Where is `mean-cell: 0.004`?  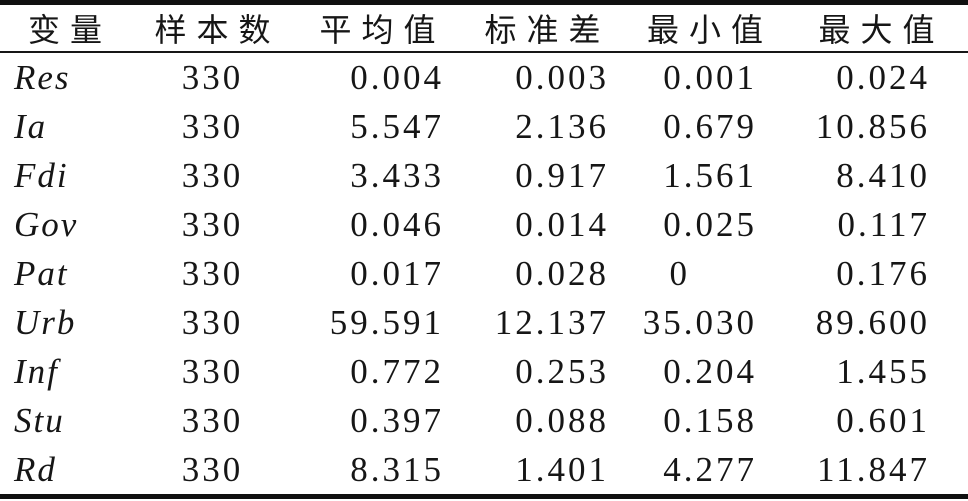
mean-cell: 0.004 is located at coordinates (397, 77).